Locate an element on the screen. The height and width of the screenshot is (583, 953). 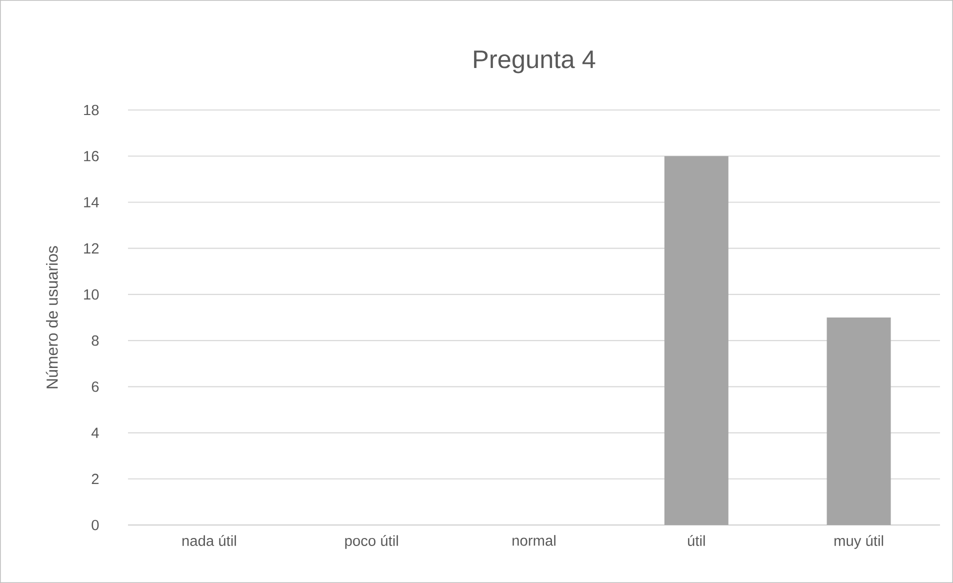
x-tick-label: normal is located at coordinates (534, 540).